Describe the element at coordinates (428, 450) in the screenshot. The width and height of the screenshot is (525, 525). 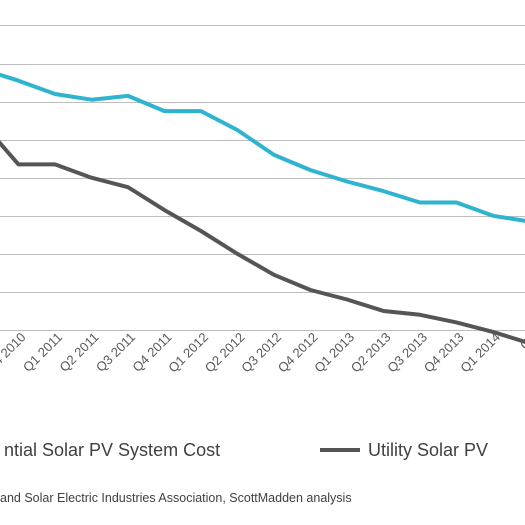
I see `legend-label-utility: Utility Solar PV` at that location.